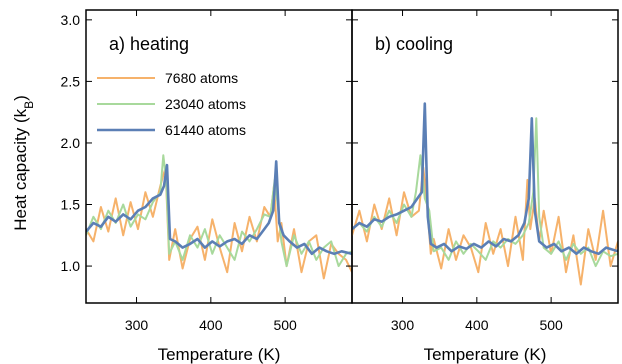 The image size is (622, 364). What do you see at coordinates (71, 266) in the screenshot?
I see `y-tick-label: 1.0` at bounding box center [71, 266].